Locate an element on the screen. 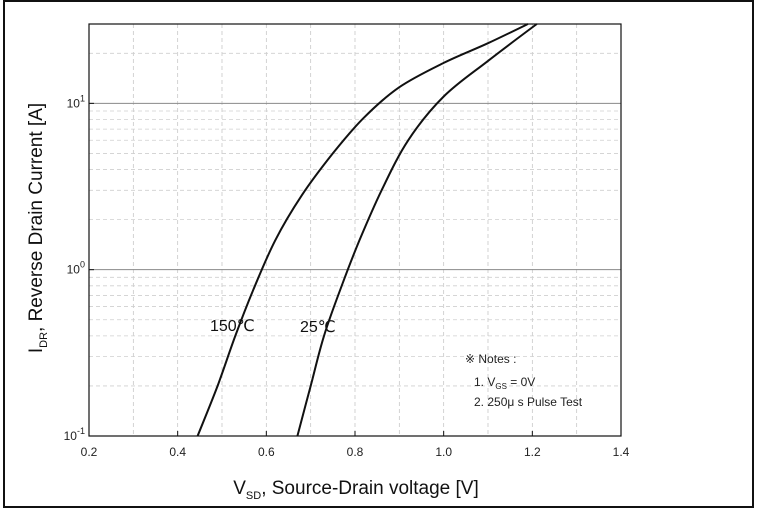 Image resolution: width=759 pixels, height=512 pixels. x-tick-label: 0.6 is located at coordinates (266, 452).